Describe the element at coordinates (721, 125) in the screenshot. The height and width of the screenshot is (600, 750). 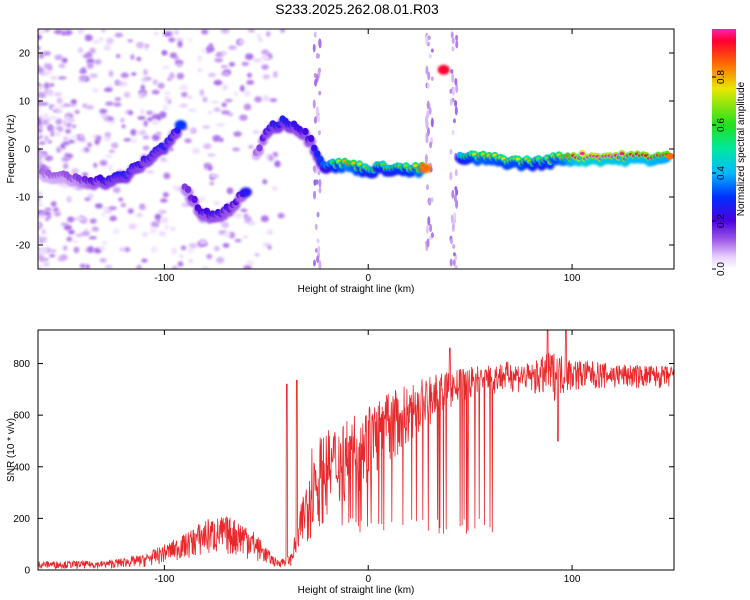
I see `colorbar-tick-label: 0.6` at that location.